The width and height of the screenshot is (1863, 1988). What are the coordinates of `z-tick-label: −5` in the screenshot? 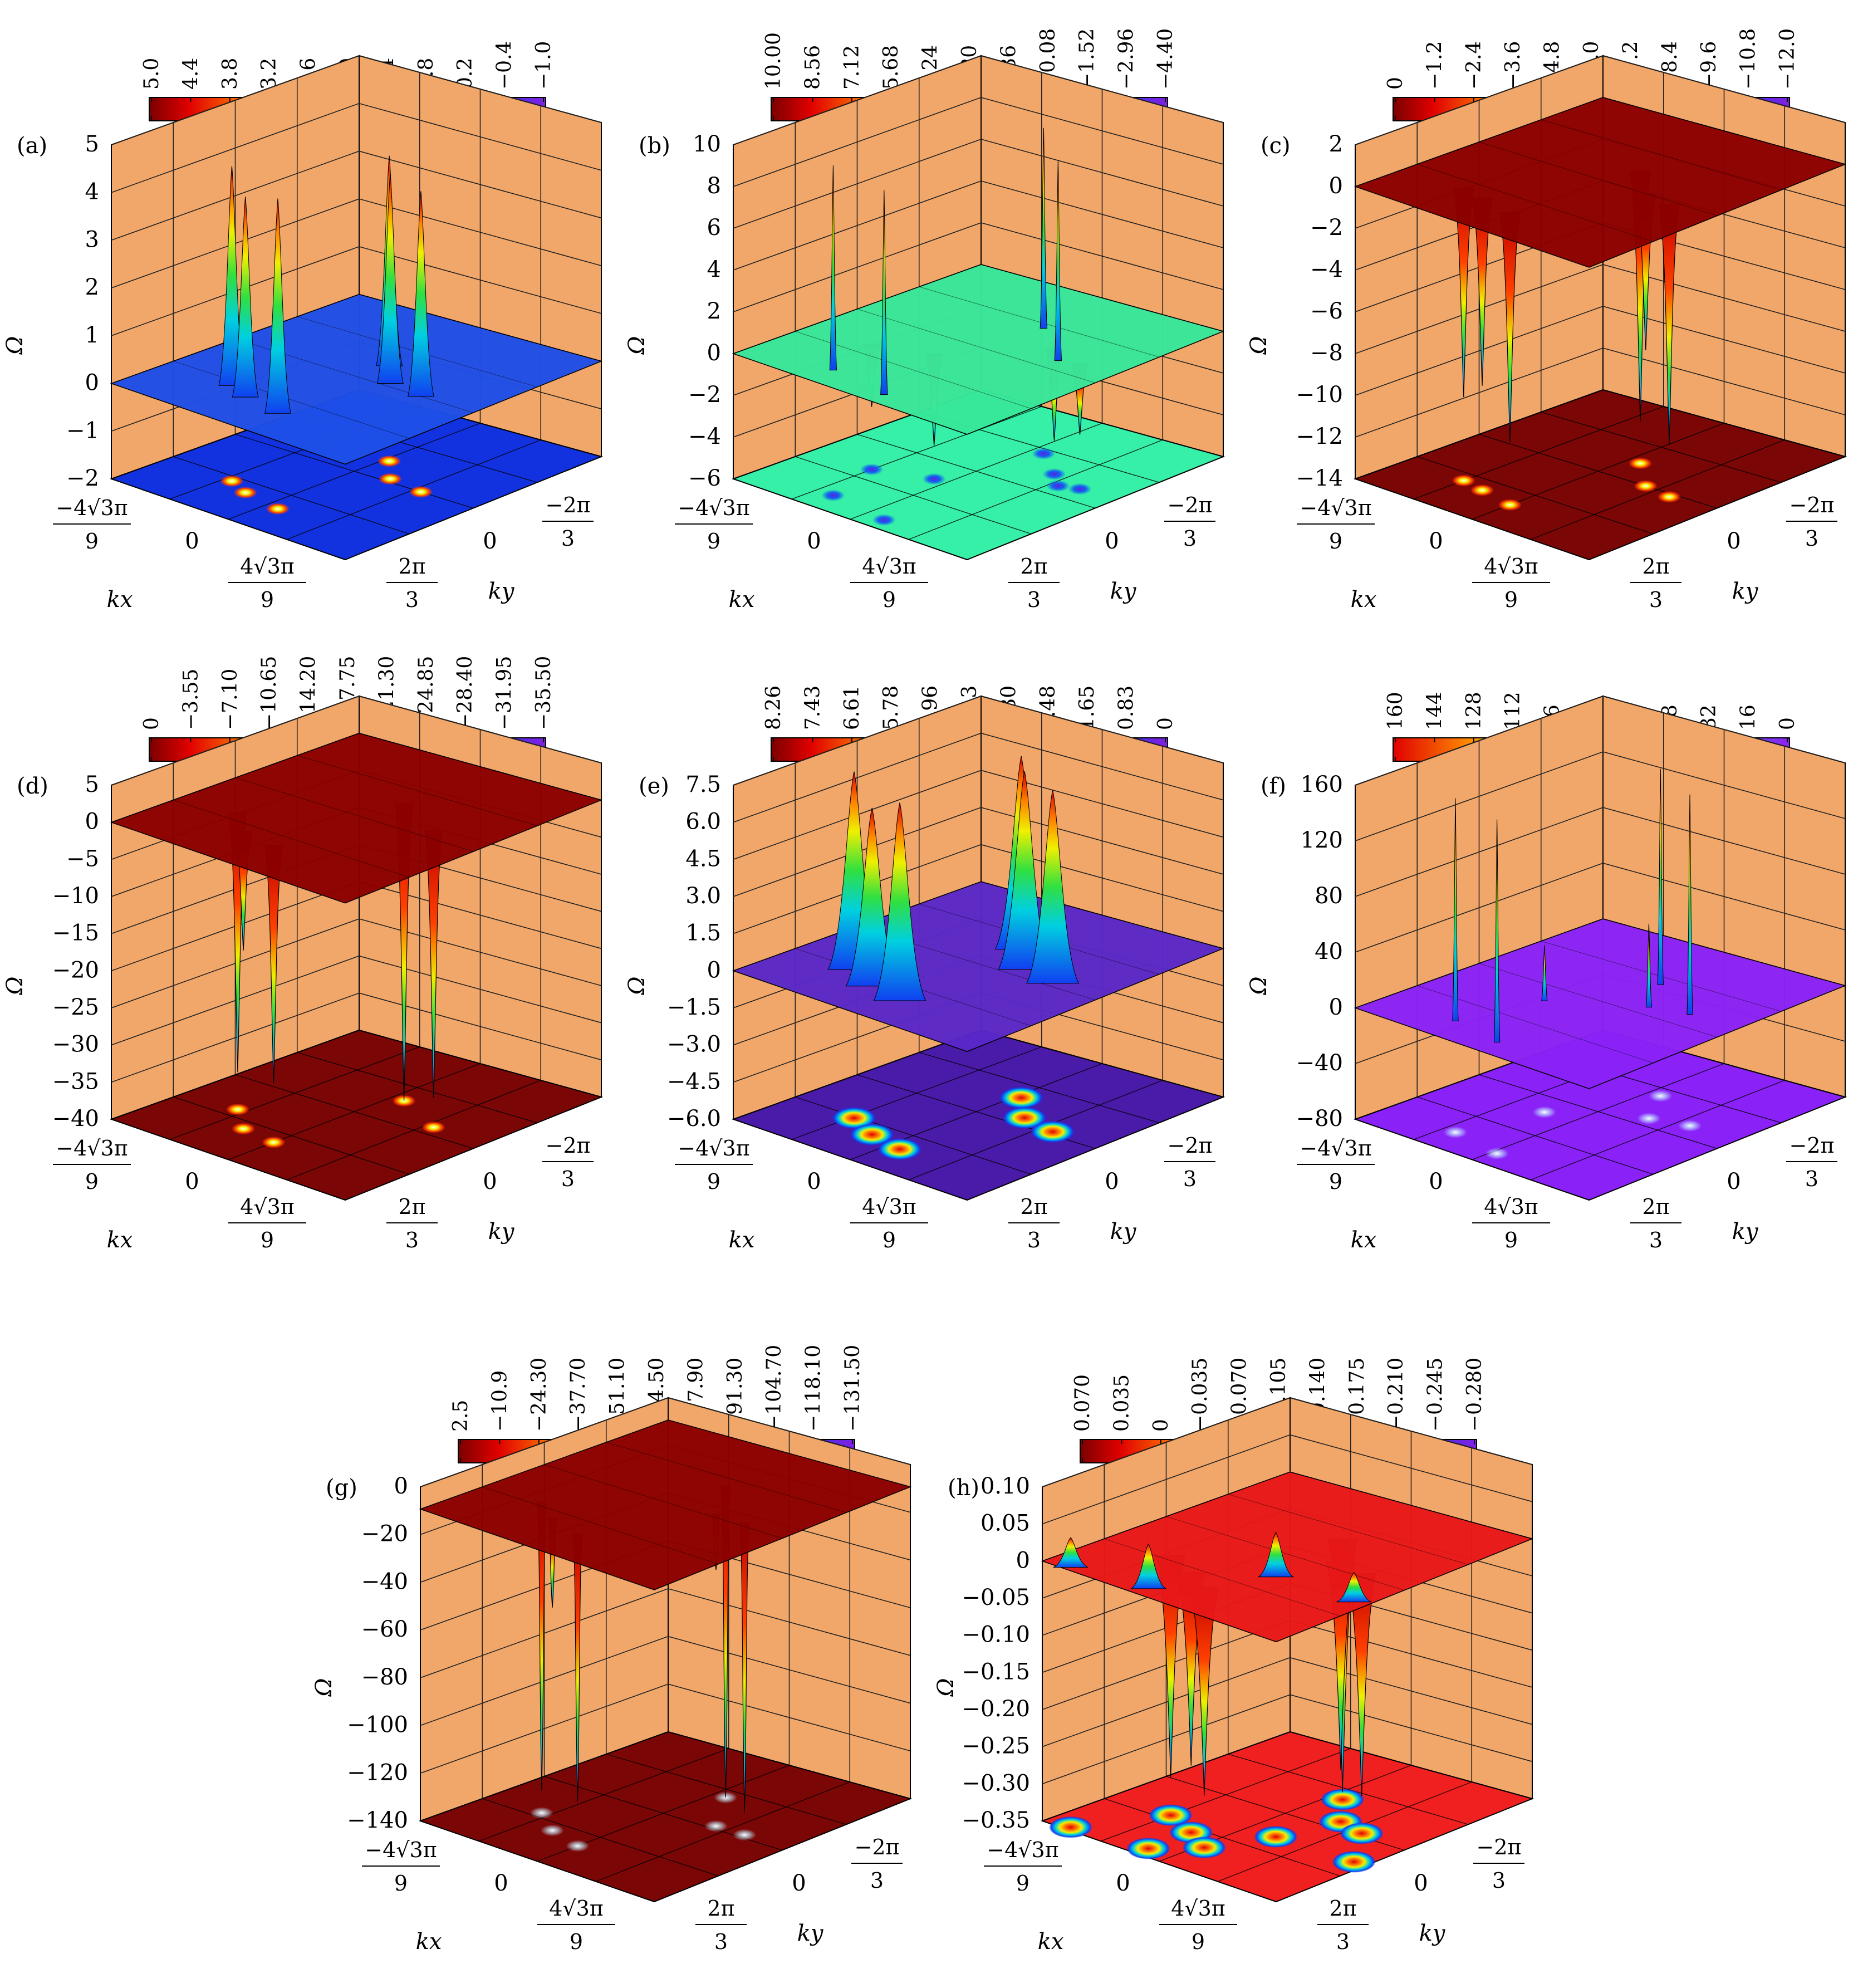 It's located at (83, 858).